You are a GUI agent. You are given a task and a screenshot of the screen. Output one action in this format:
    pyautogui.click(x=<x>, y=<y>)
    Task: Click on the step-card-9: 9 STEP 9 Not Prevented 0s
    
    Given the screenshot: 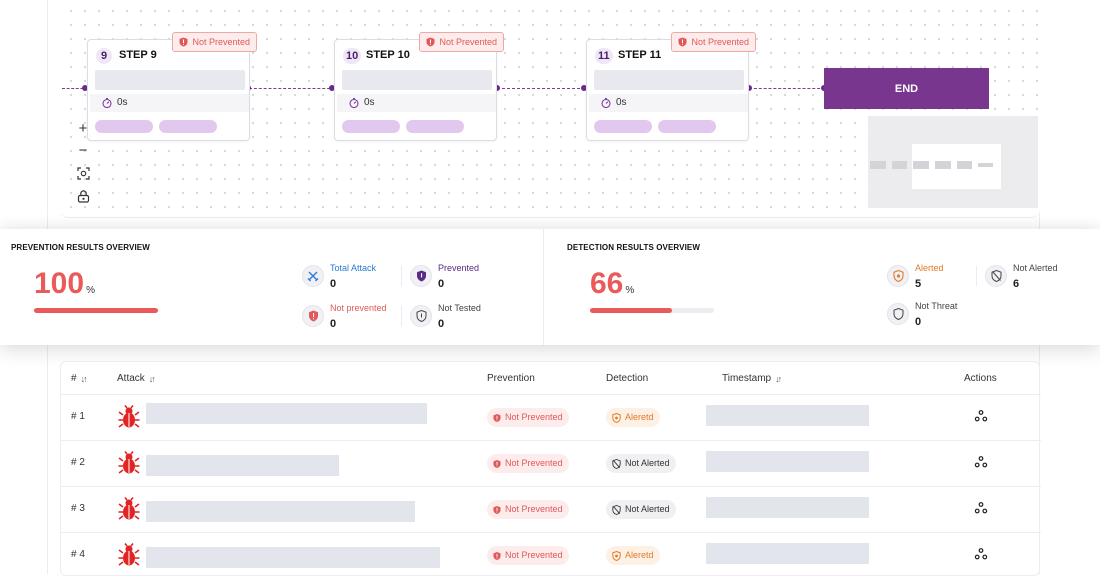 What is the action you would take?
    pyautogui.click(x=172, y=86)
    